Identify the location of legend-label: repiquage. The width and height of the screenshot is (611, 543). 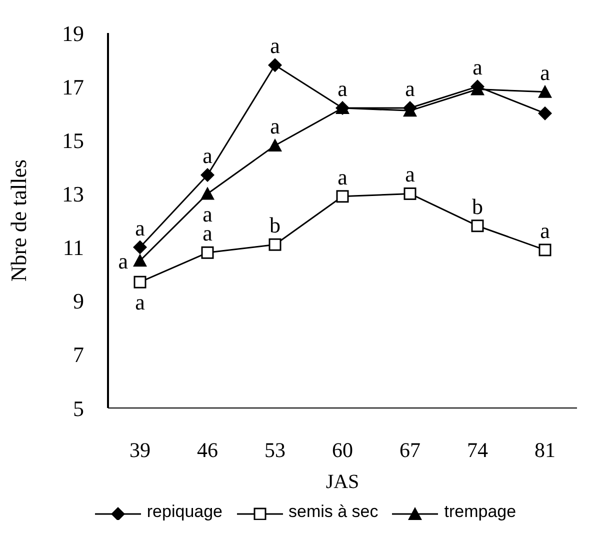
(184, 512).